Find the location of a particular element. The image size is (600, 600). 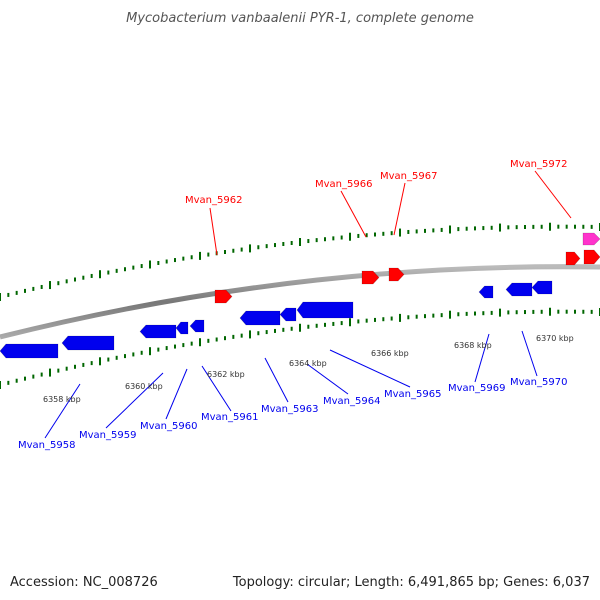

accession-text: Accession: NC_008726 is located at coordinates (84, 582).